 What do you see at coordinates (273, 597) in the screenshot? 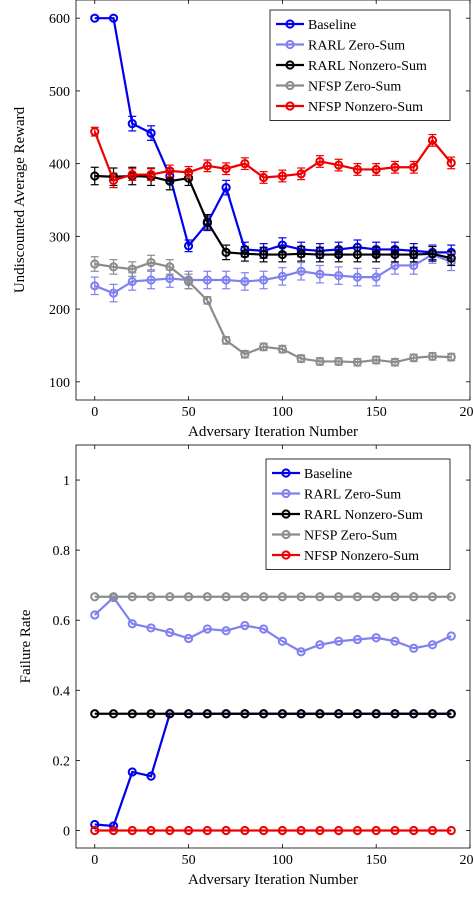
I see `series-nfsp-zero-sum` at bounding box center [273, 597].